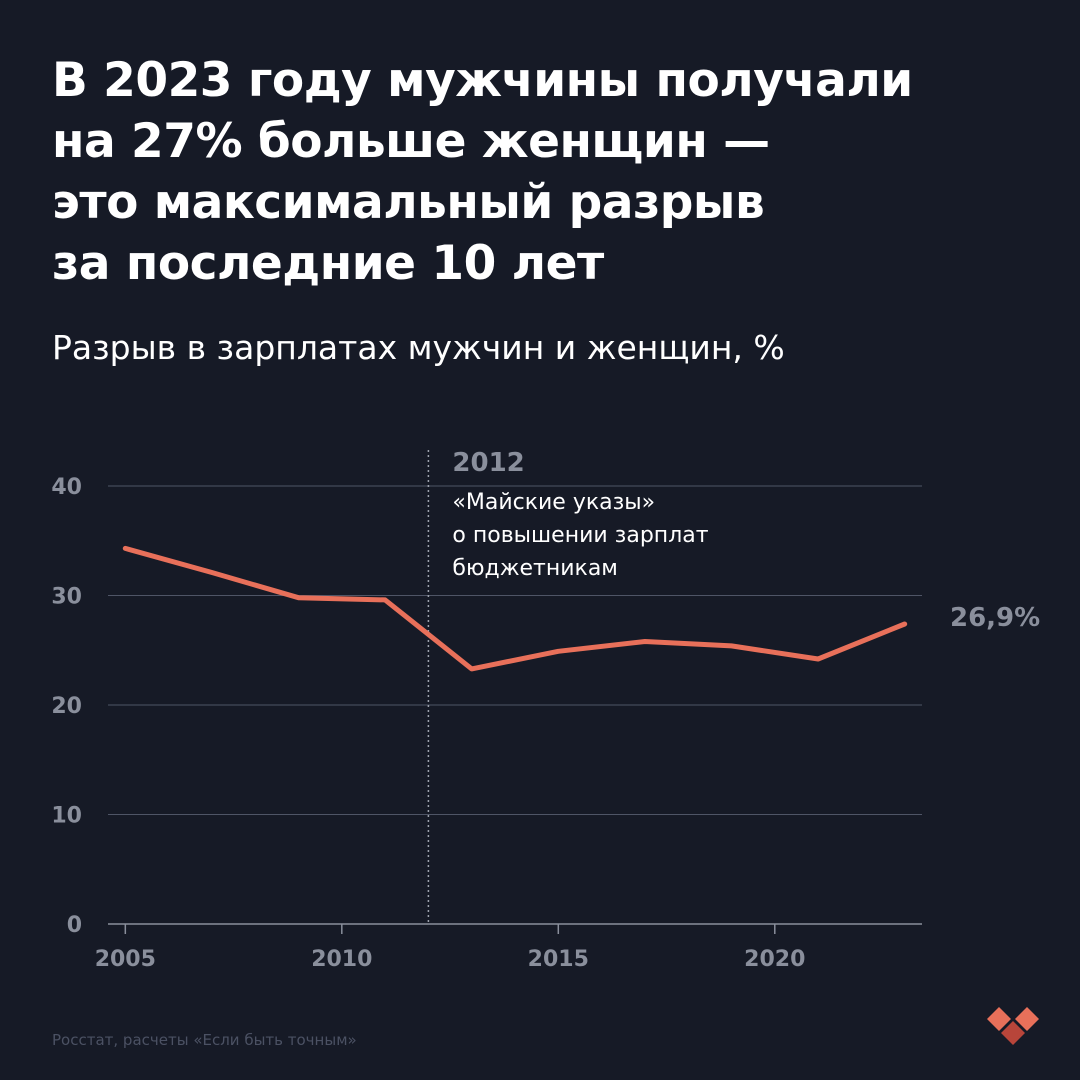 Image resolution: width=1080 pixels, height=1080 pixels. What do you see at coordinates (74, 925) in the screenshot?
I see `y-tick-label: 0` at bounding box center [74, 925].